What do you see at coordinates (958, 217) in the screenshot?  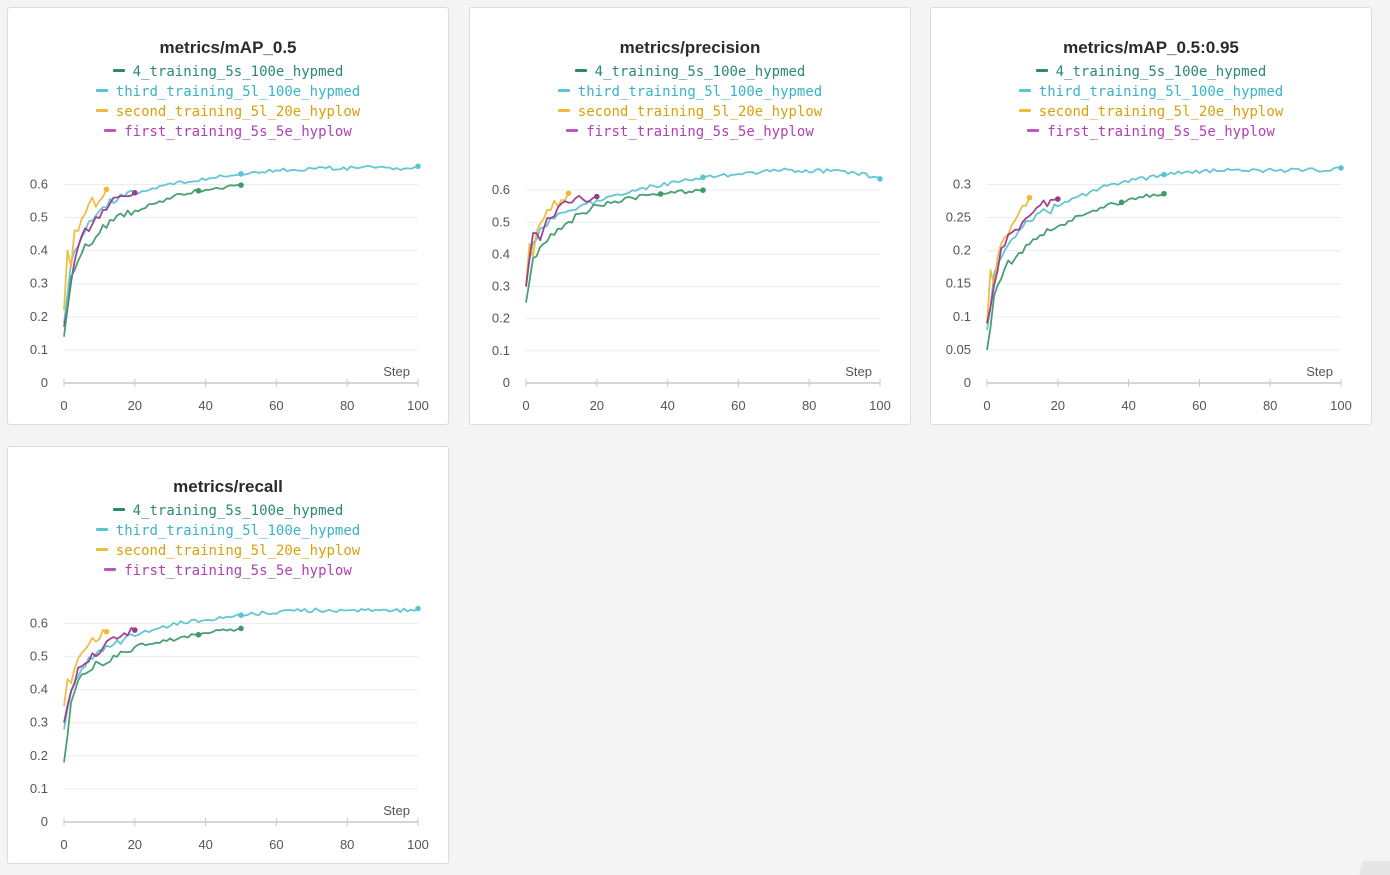 I see `y-tick-label: 0.25` at bounding box center [958, 217].